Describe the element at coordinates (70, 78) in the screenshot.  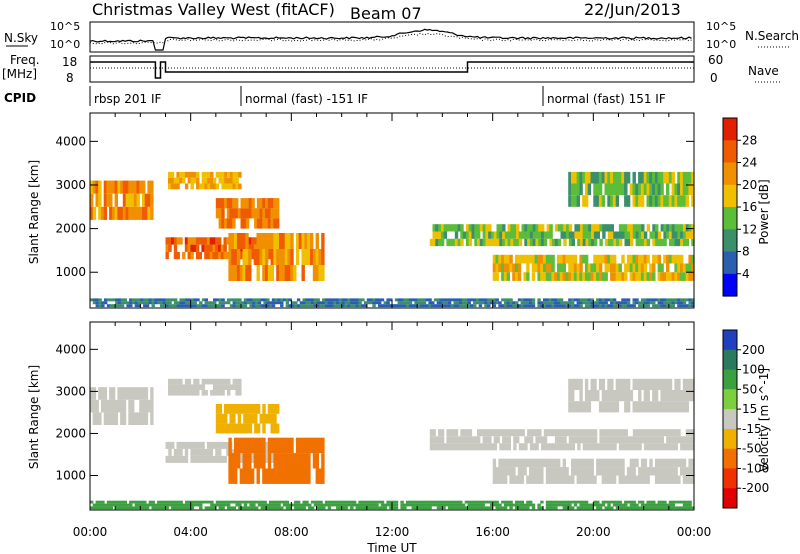
I see `freq-tick-bottom: 8` at that location.